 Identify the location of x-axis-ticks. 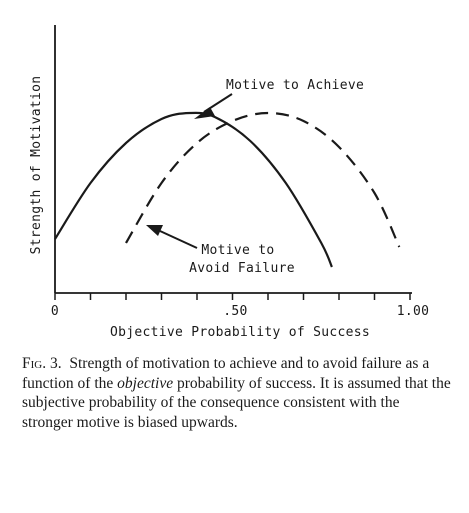
(232, 296).